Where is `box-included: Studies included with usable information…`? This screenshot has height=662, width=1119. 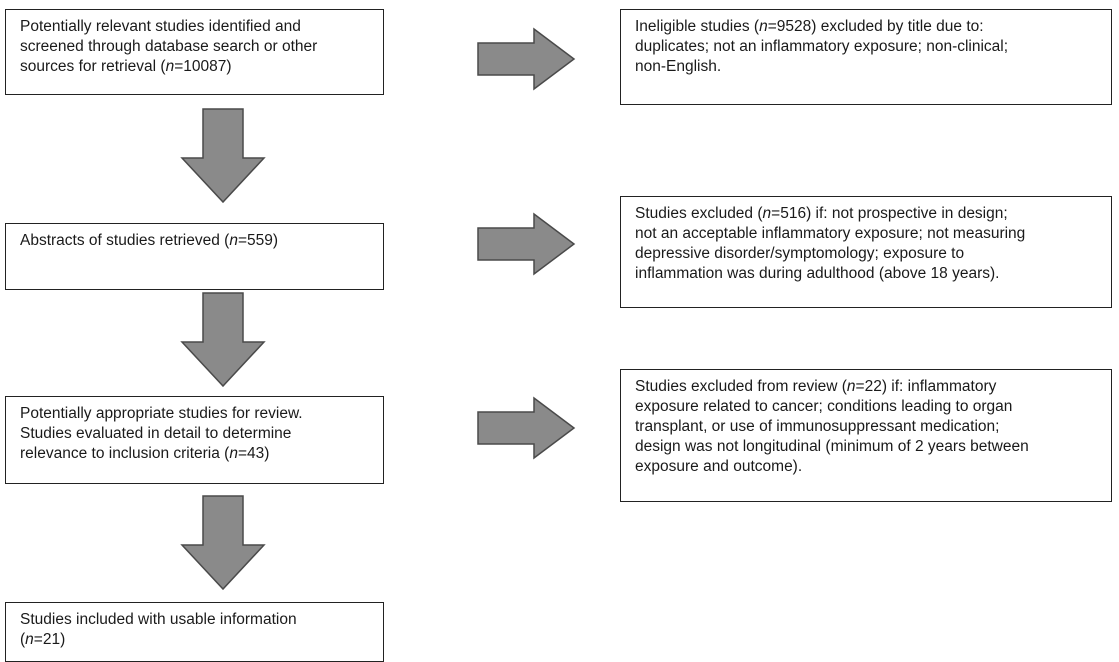
box-included: Studies included with usable information… is located at coordinates (194, 632).